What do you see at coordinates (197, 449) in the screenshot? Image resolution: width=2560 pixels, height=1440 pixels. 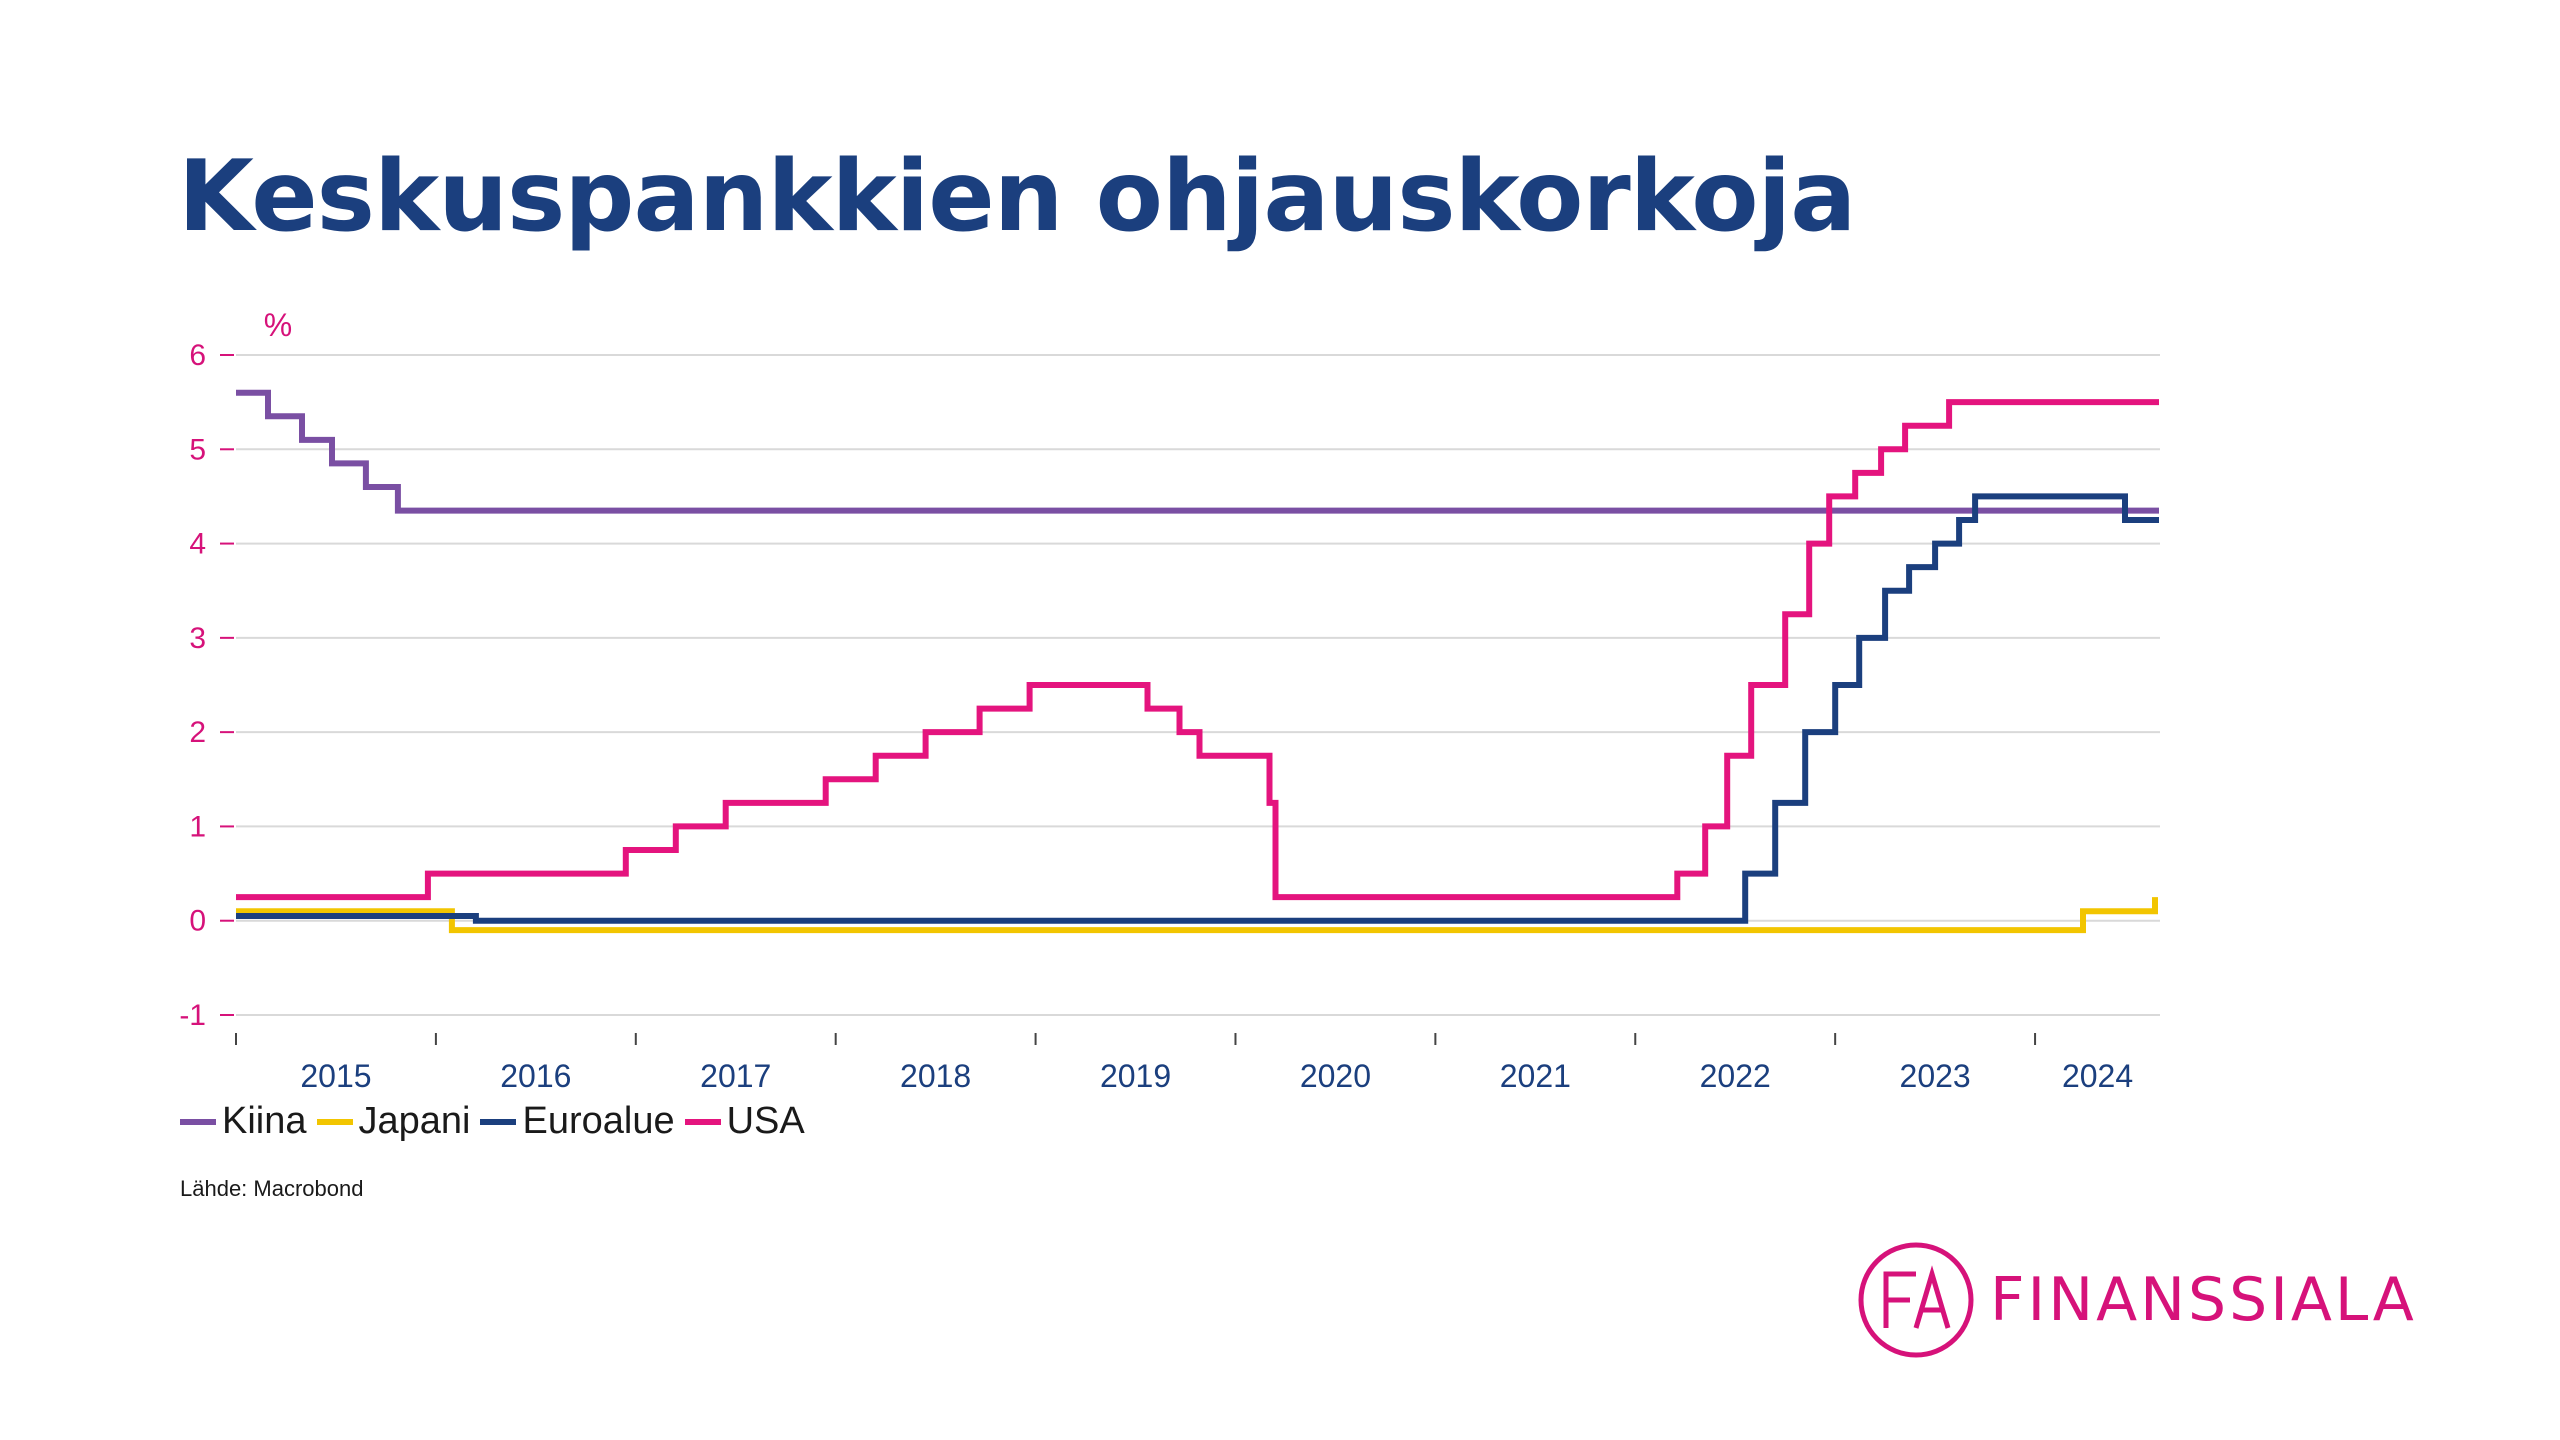 I see `y-tick-label: 5` at bounding box center [197, 449].